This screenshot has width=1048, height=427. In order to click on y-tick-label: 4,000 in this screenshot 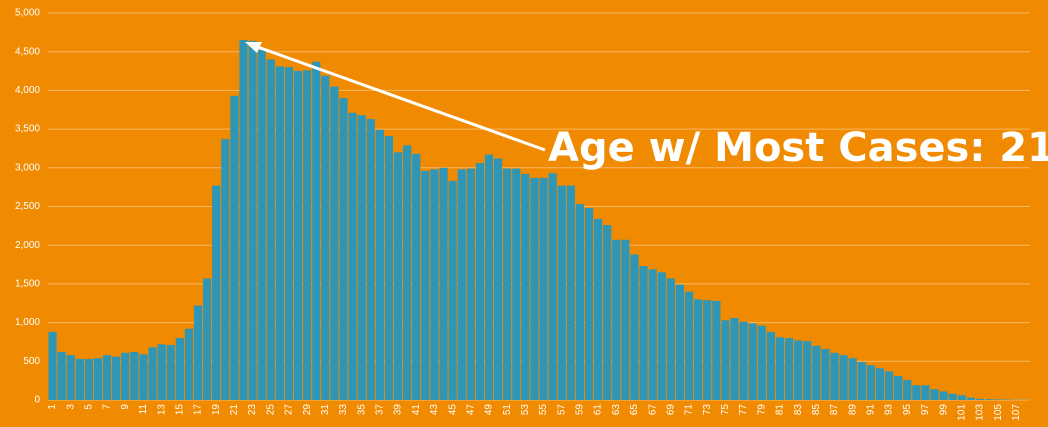, I will do `click(27, 90)`.